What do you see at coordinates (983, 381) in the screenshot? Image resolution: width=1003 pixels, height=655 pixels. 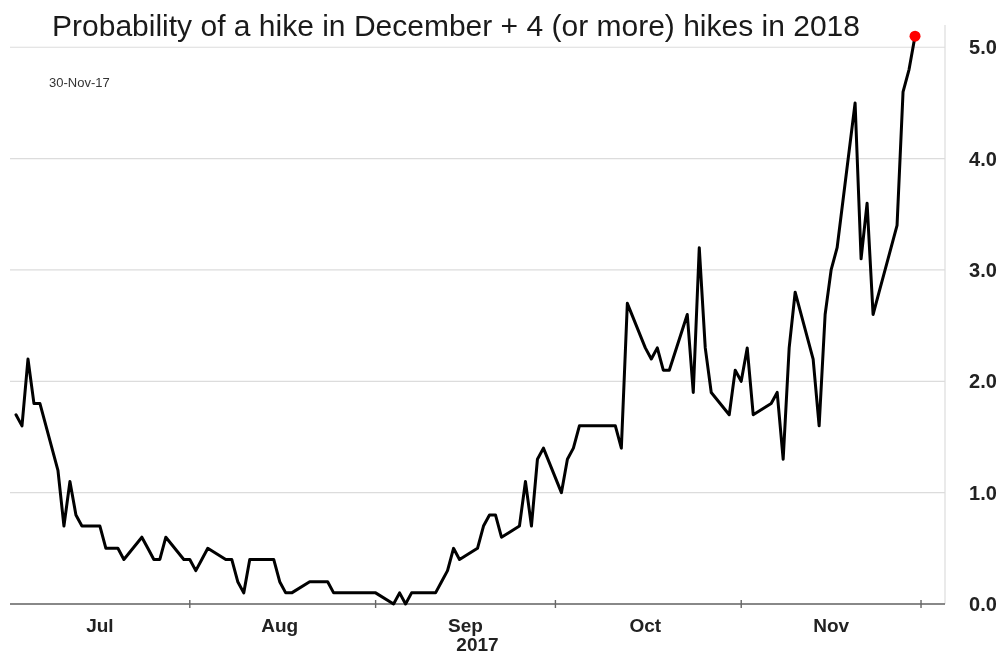 I see `y-tick-label: 2.0` at bounding box center [983, 381].